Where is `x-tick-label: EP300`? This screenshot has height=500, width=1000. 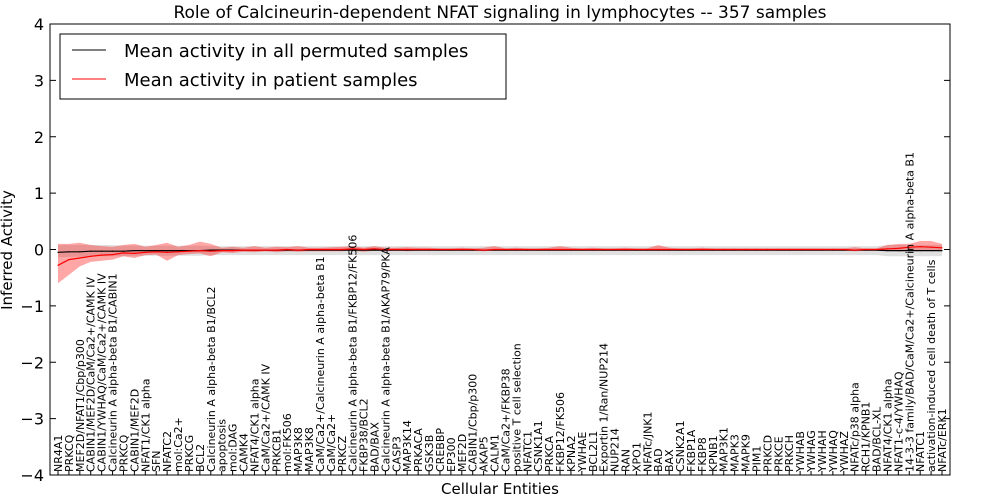
x-tick-label: EP300 is located at coordinates (451, 454).